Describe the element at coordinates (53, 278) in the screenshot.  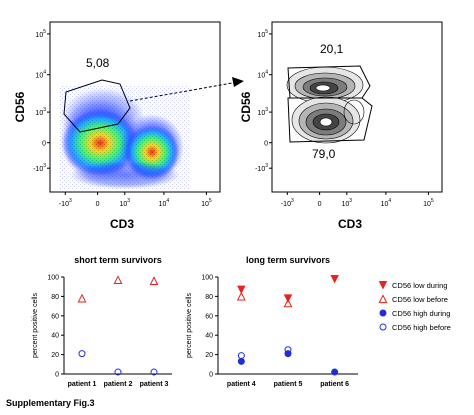
I see `y-tick-label: 100` at that location.